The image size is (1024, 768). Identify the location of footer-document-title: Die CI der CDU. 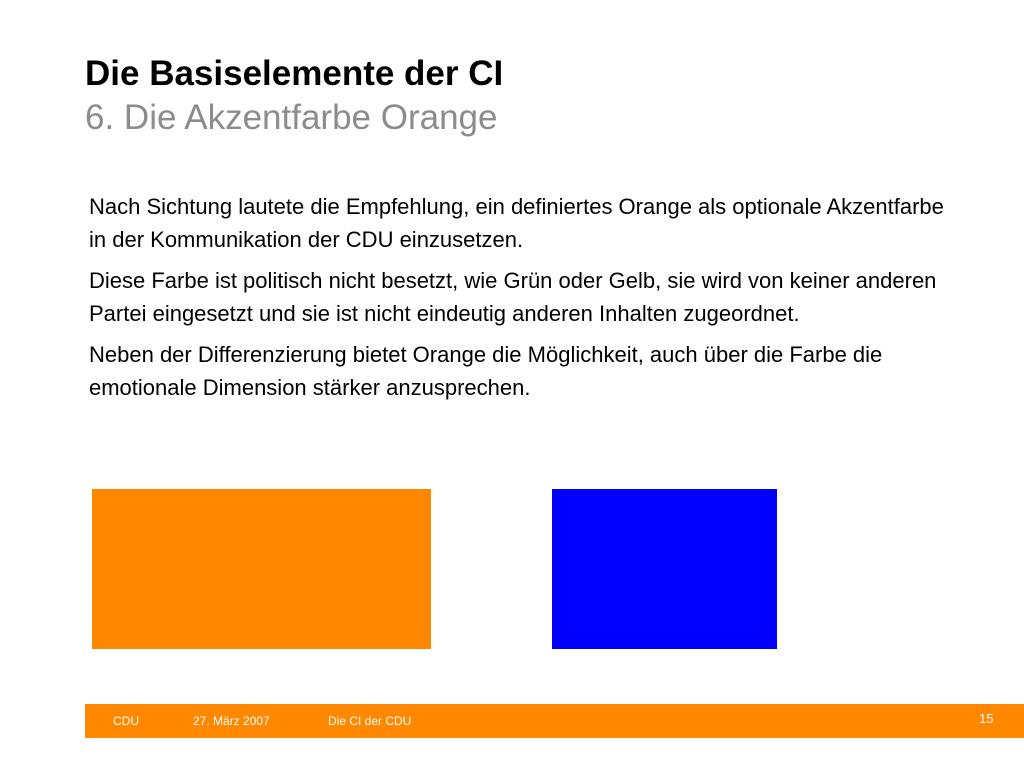
(370, 721).